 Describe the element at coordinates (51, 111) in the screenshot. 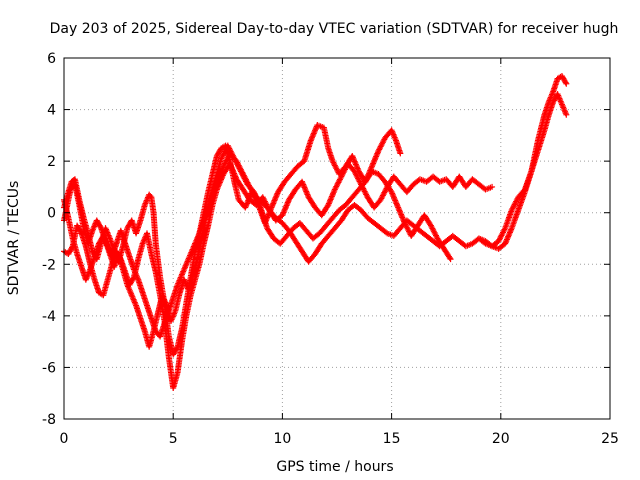

I see `y-tick-label: 4` at that location.